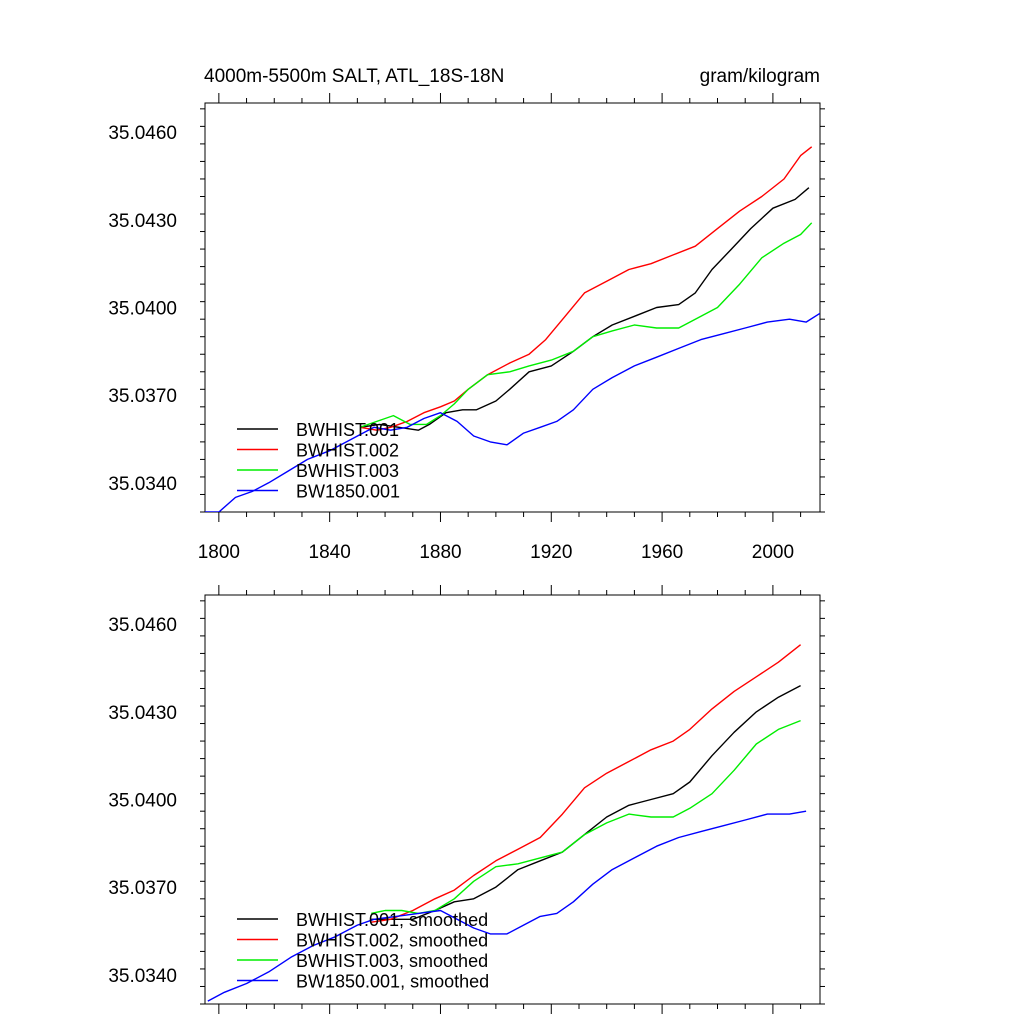 This screenshot has width=1024, height=1024. What do you see at coordinates (392, 920) in the screenshot?
I see `legend-label: BWHIST.001, smoothed` at bounding box center [392, 920].